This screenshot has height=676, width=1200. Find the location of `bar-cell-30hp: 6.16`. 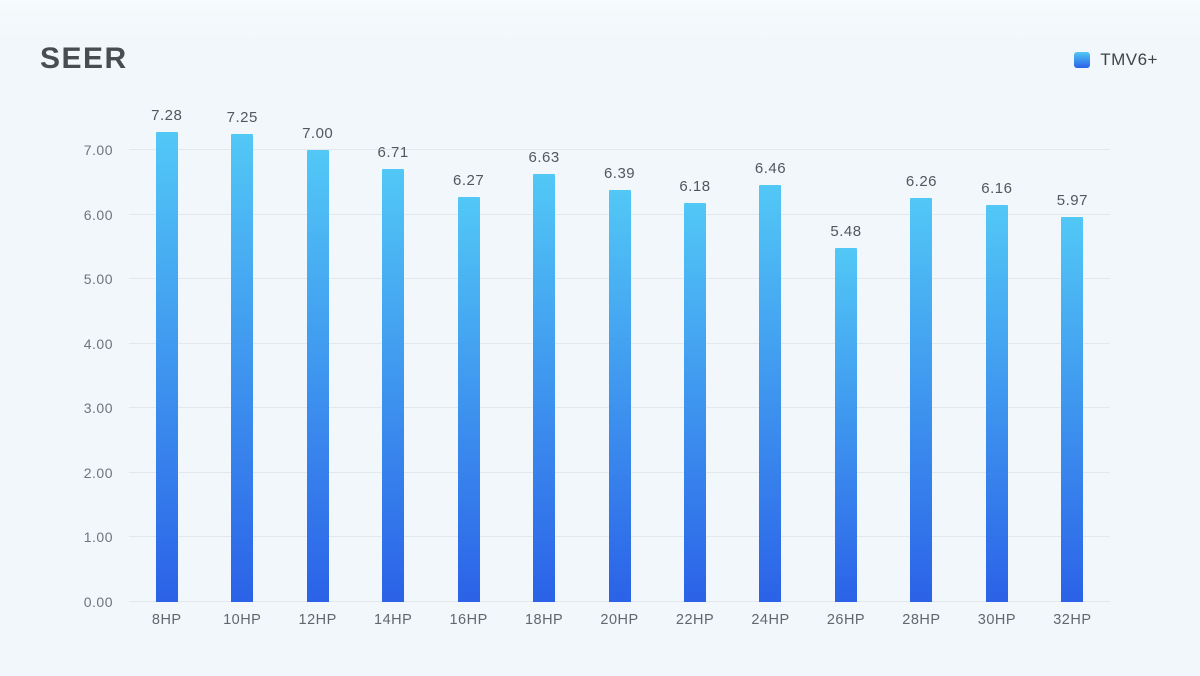

bar-cell-30hp: 6.16 is located at coordinates (996, 361).